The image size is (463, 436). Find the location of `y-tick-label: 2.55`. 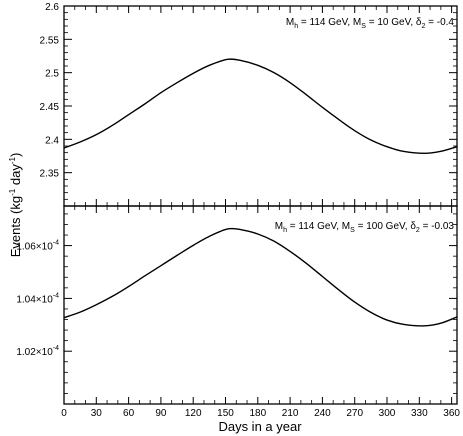

y-tick-label: 2.55 is located at coordinates (50, 40).